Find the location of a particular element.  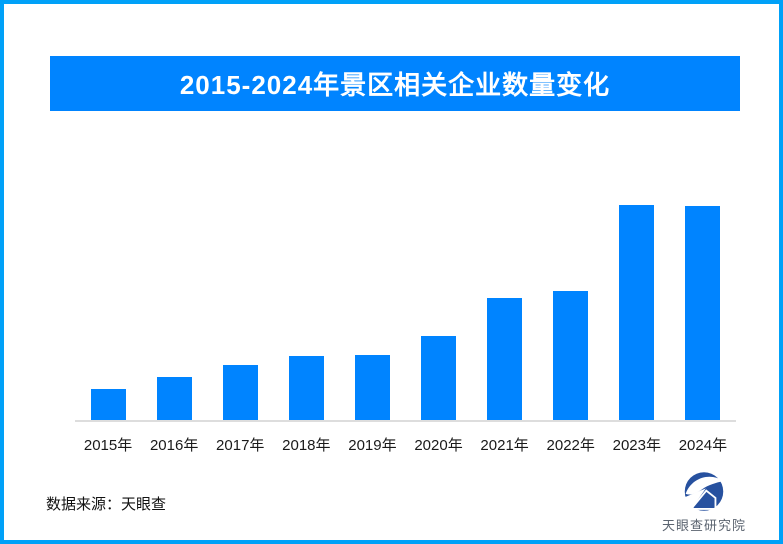

x-axis-line is located at coordinates (405, 421).